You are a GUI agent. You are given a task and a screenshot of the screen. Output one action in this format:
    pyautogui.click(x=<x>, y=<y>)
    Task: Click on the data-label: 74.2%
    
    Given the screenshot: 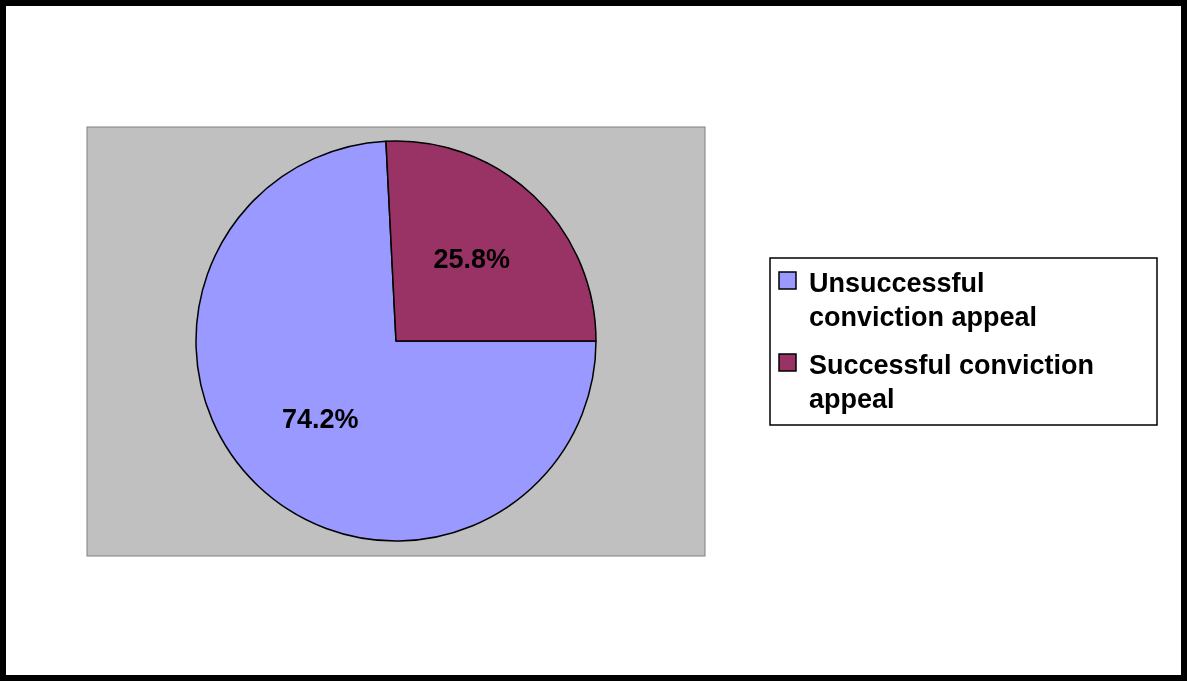 What is the action you would take?
    pyautogui.click(x=320, y=418)
    